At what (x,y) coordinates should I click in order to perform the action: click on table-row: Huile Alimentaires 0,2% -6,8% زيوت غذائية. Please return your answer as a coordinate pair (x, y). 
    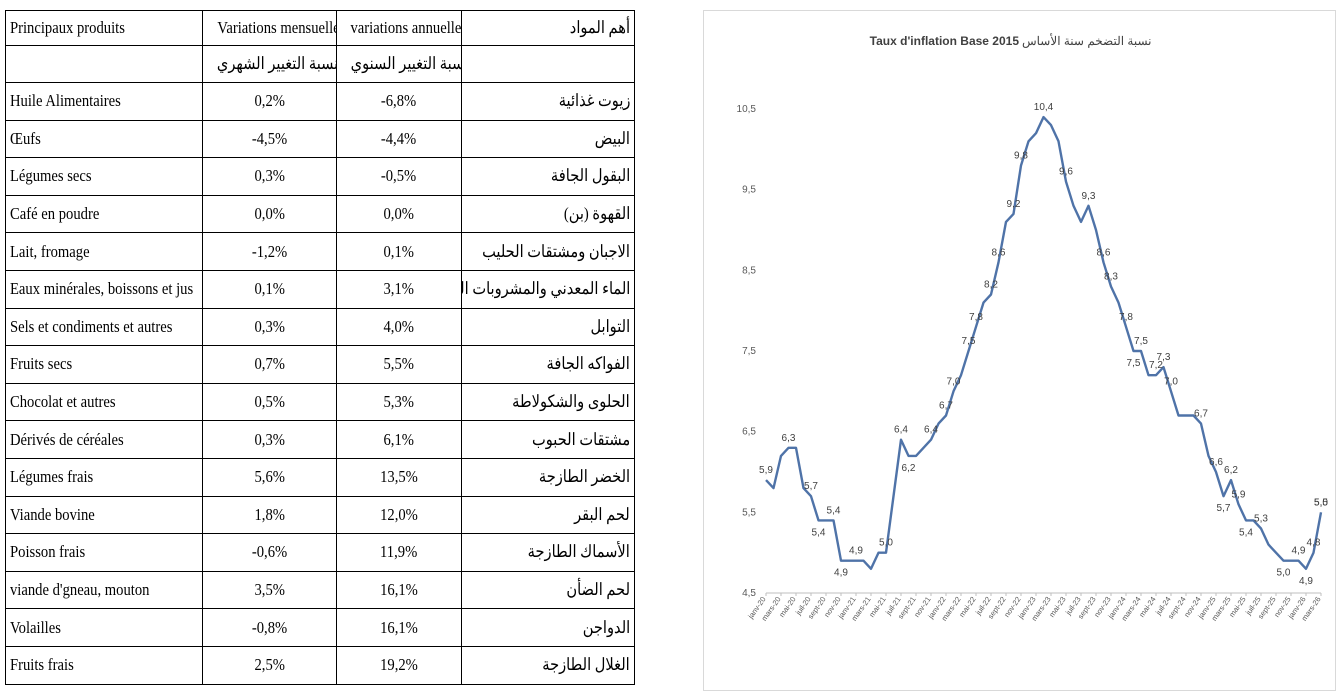
    Looking at the image, I should click on (320, 101).